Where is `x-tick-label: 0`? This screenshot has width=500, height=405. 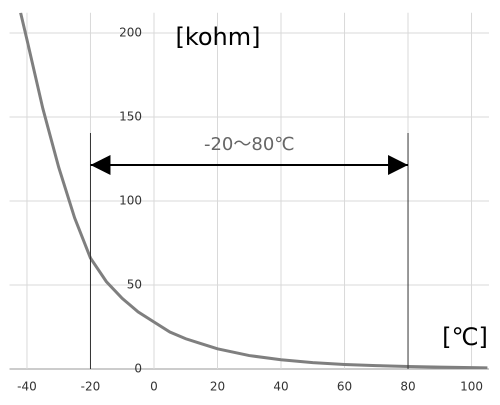 x-tick-label: 0 is located at coordinates (154, 387).